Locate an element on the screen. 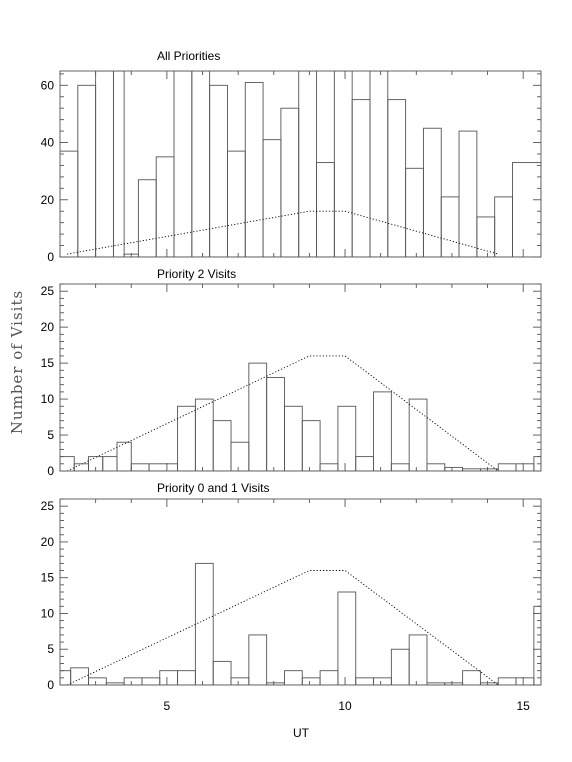 The width and height of the screenshot is (572, 762). x-tick-label: 15 is located at coordinates (524, 706).